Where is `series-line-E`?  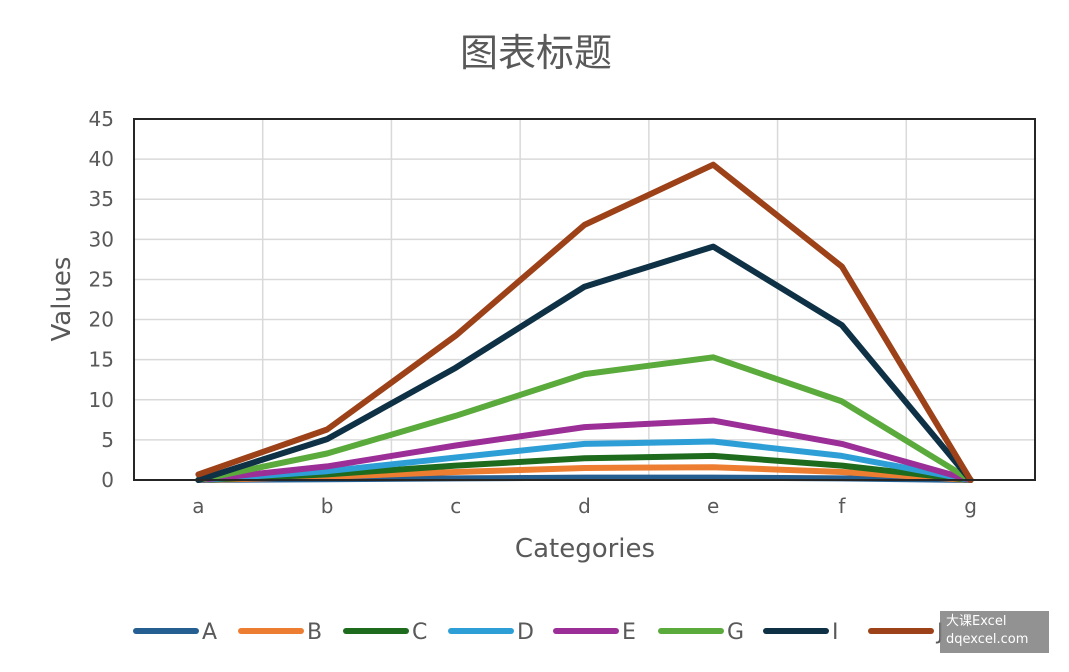
series-line-E is located at coordinates (584, 450).